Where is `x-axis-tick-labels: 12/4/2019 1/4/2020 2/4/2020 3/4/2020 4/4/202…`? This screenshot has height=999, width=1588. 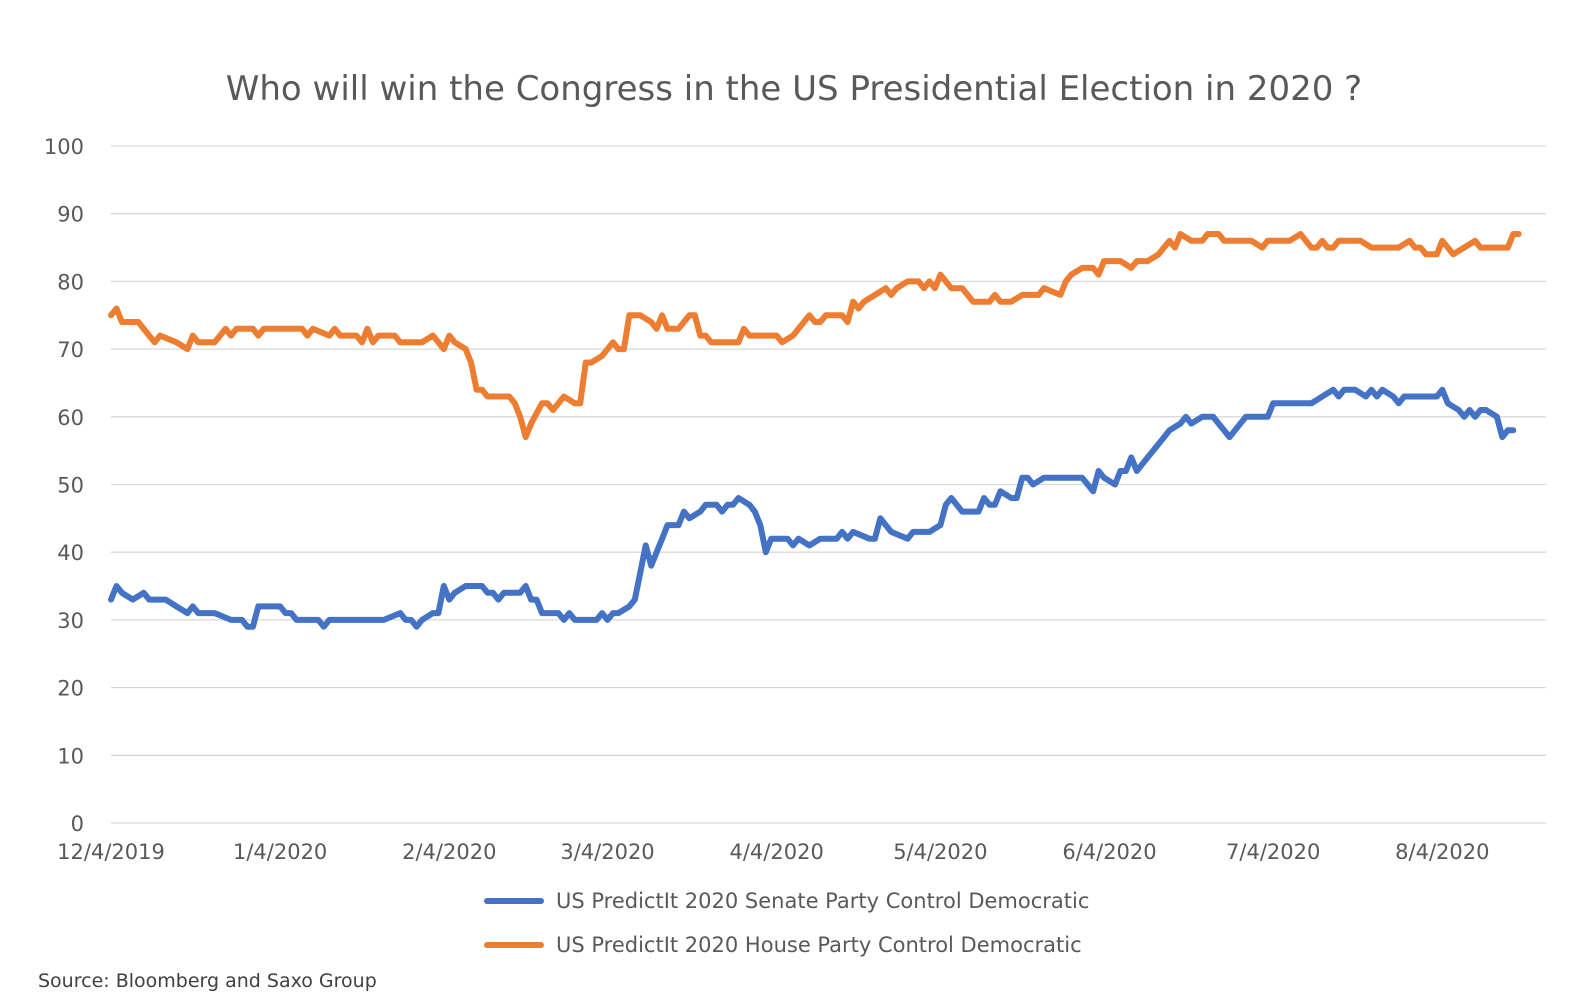
x-axis-tick-labels: 12/4/2019 1/4/2020 2/4/2020 3/4/2020 4/4/202… is located at coordinates (773, 852).